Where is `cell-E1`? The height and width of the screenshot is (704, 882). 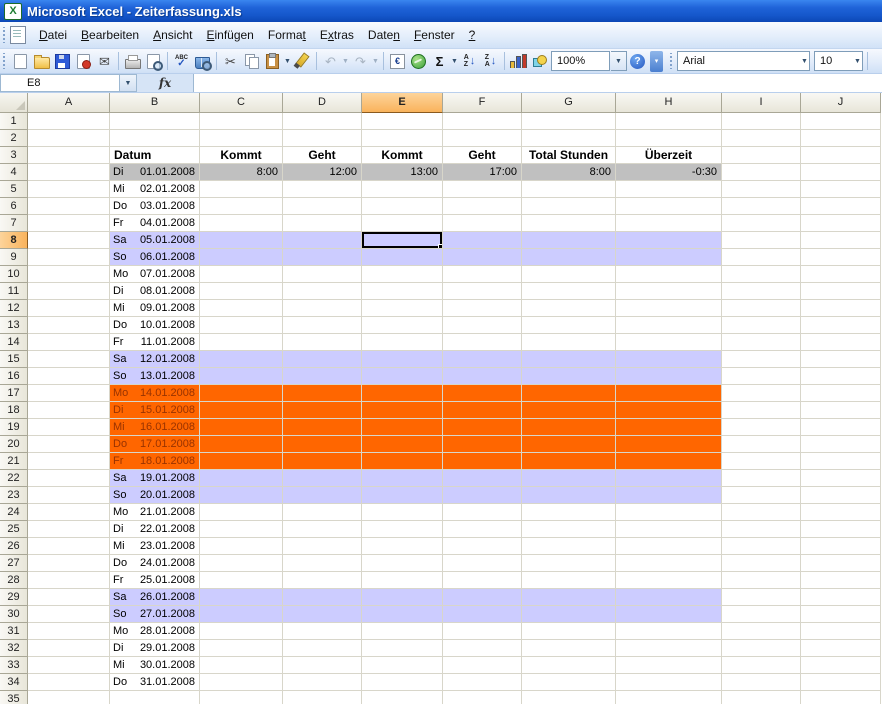 cell-E1 is located at coordinates (402, 121).